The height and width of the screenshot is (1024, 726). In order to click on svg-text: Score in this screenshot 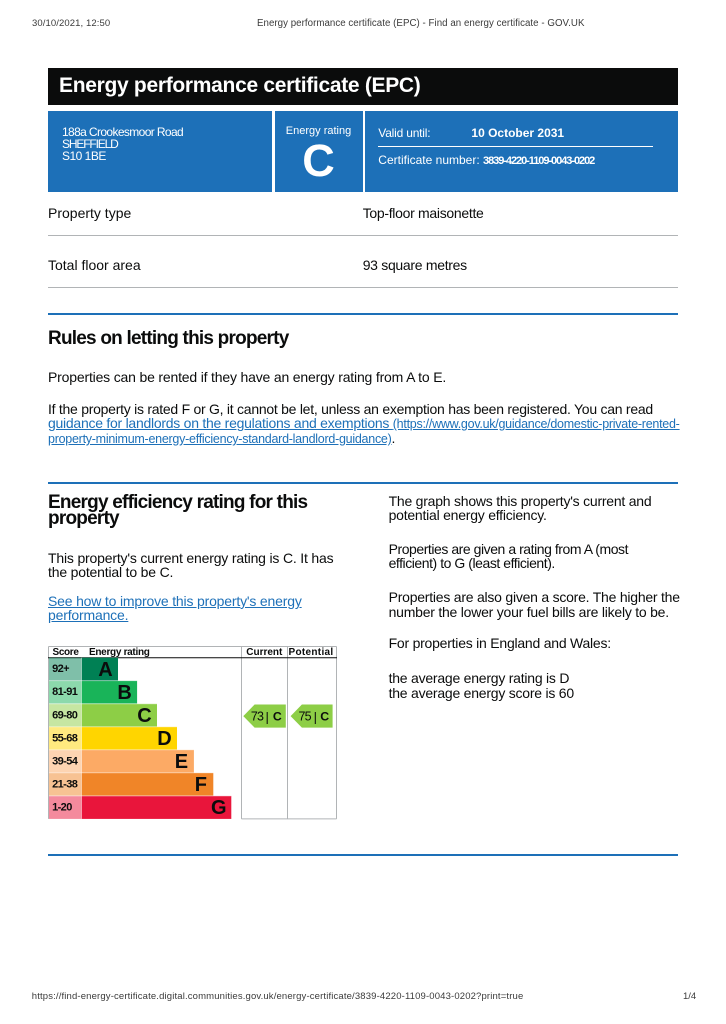, I will do `click(65, 652)`.